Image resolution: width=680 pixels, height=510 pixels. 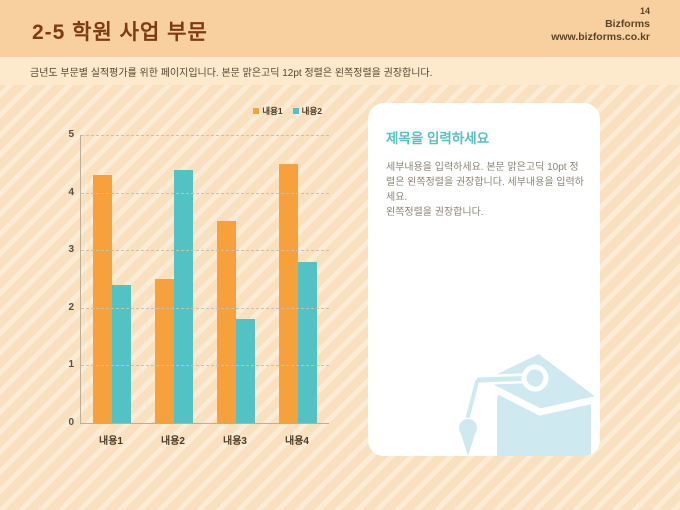 I want to click on x-tick-label: 내용1, so click(x=111, y=441).